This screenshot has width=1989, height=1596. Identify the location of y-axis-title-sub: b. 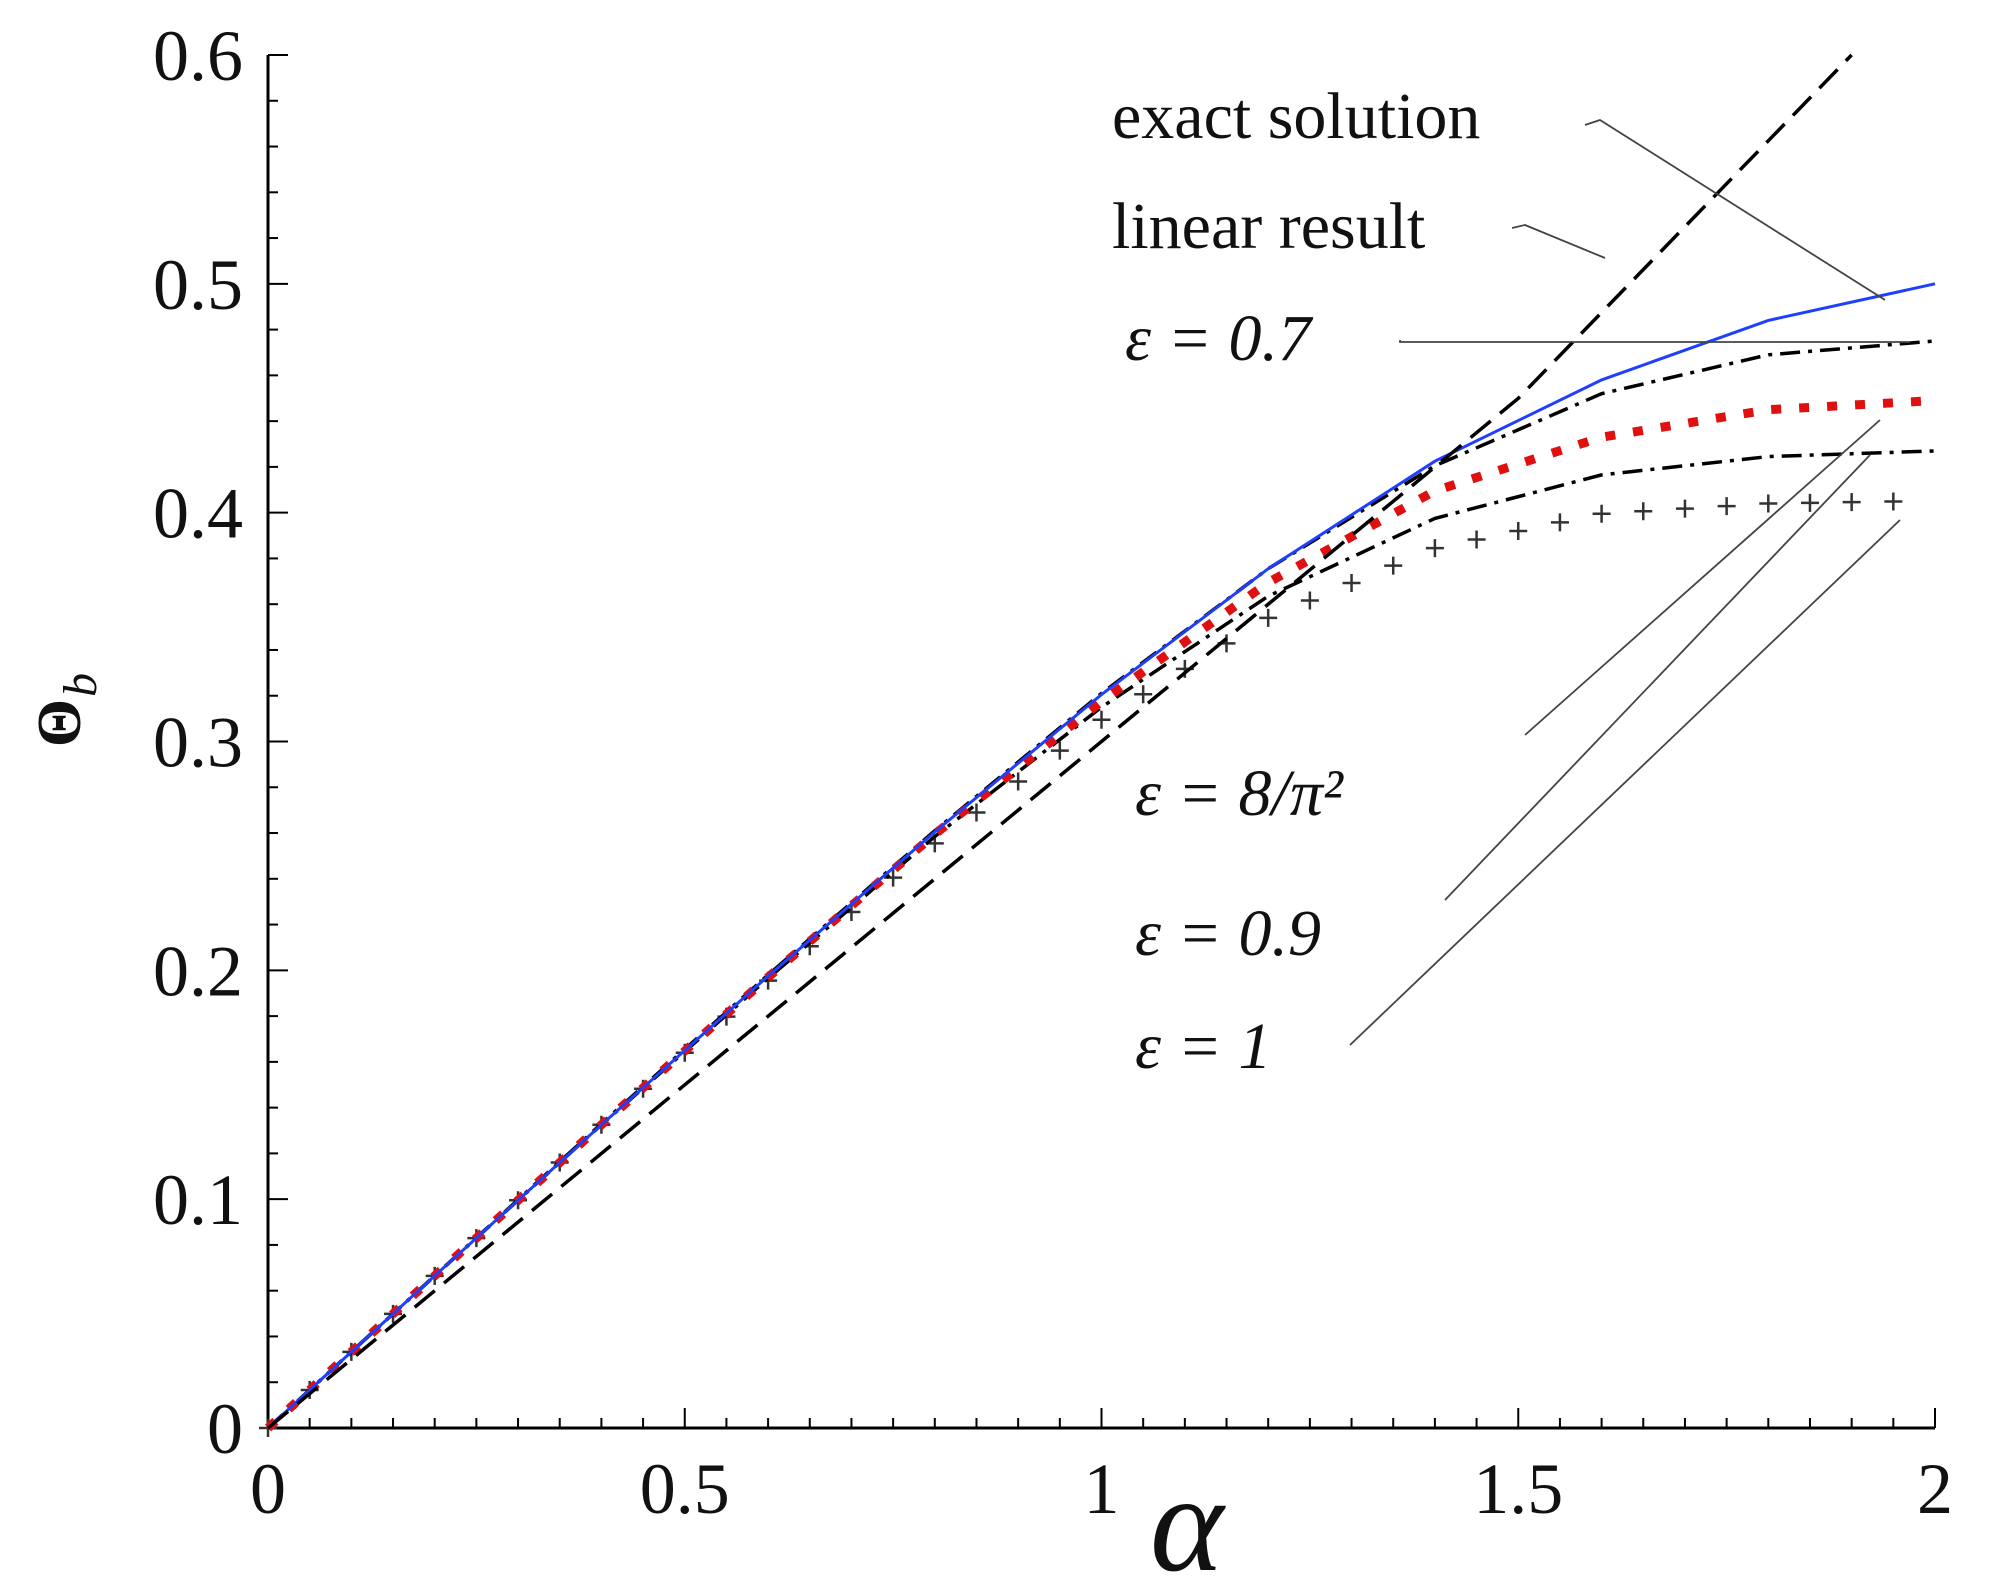
(80, 685).